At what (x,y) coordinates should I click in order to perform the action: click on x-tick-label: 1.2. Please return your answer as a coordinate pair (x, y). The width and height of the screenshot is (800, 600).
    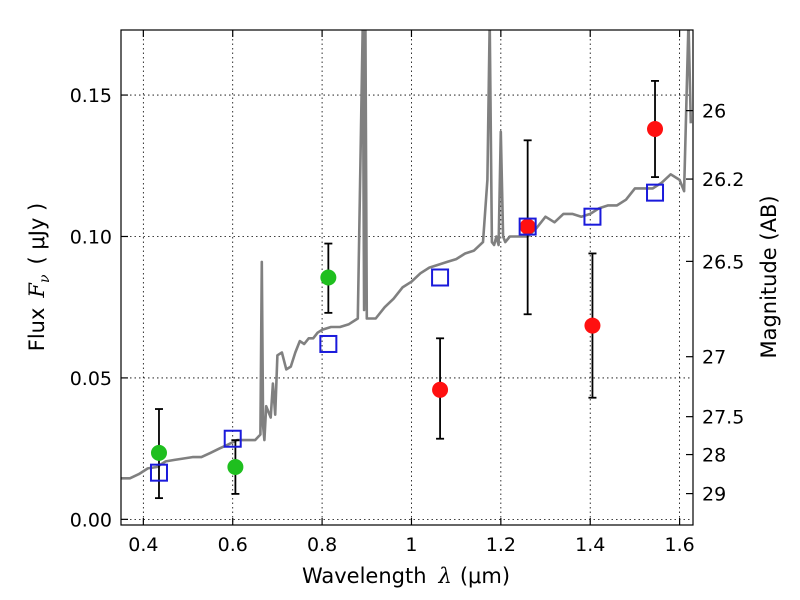
    Looking at the image, I should click on (501, 545).